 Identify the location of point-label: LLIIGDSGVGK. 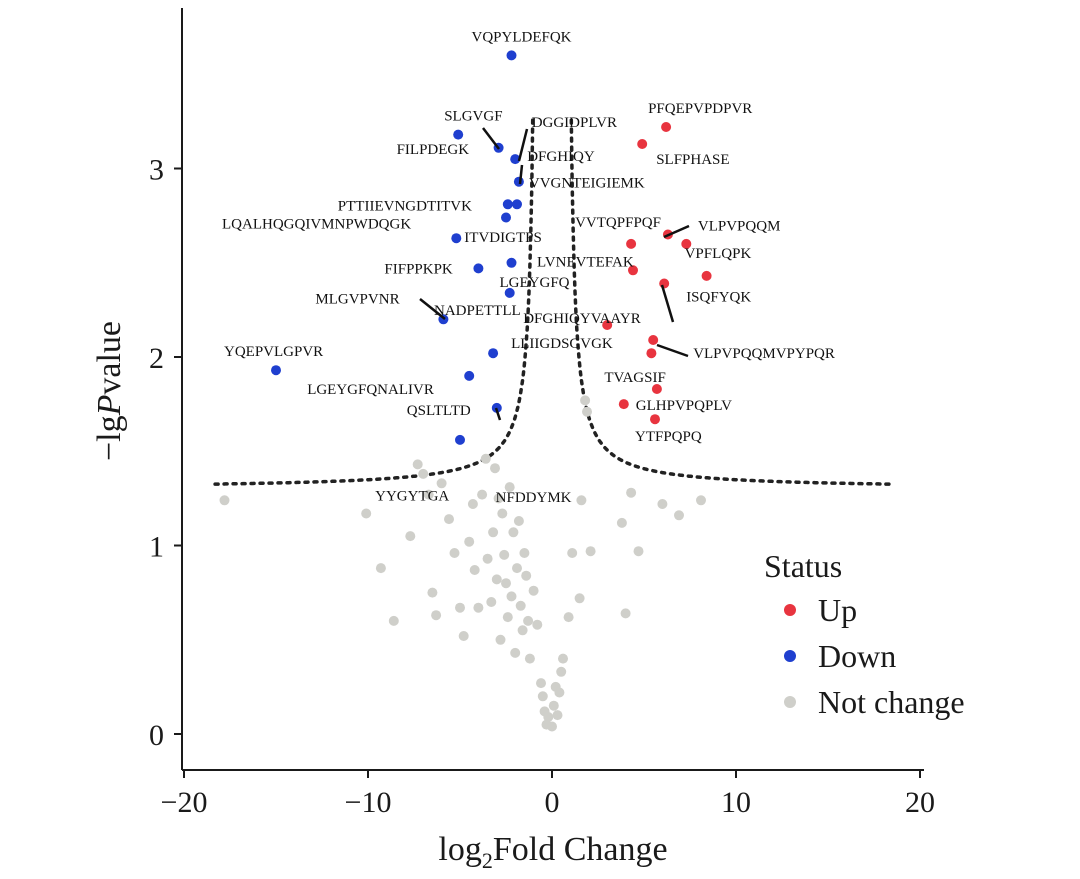
(562, 344).